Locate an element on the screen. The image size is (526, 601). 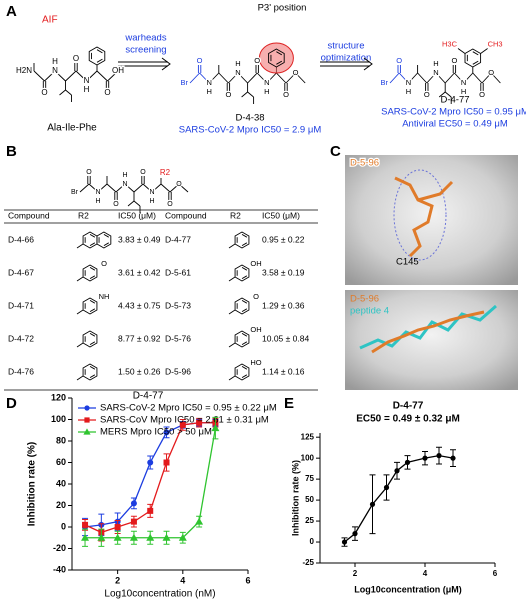
ic50-cell: 10.05 ± 0.84 is located at coordinates (285, 338).